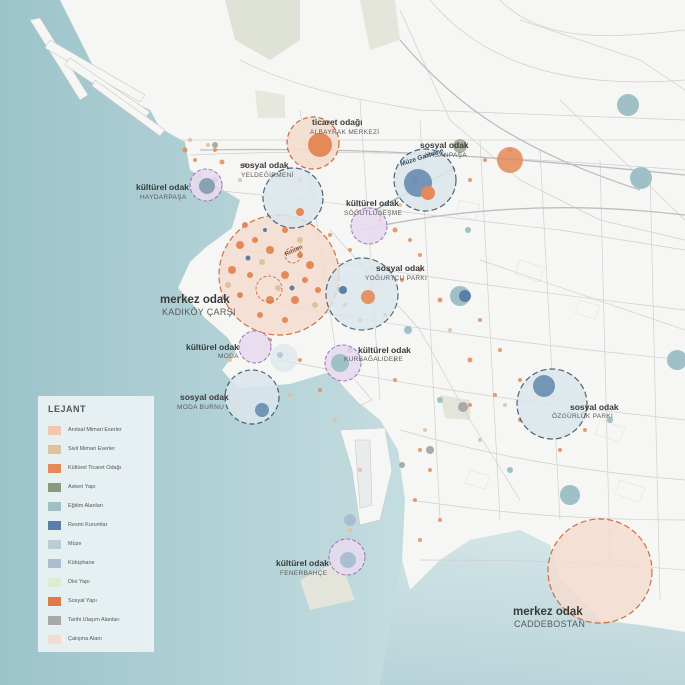 This screenshot has height=685, width=685. What do you see at coordinates (67, 409) in the screenshot?
I see `legend-title: LEJANT` at bounding box center [67, 409].